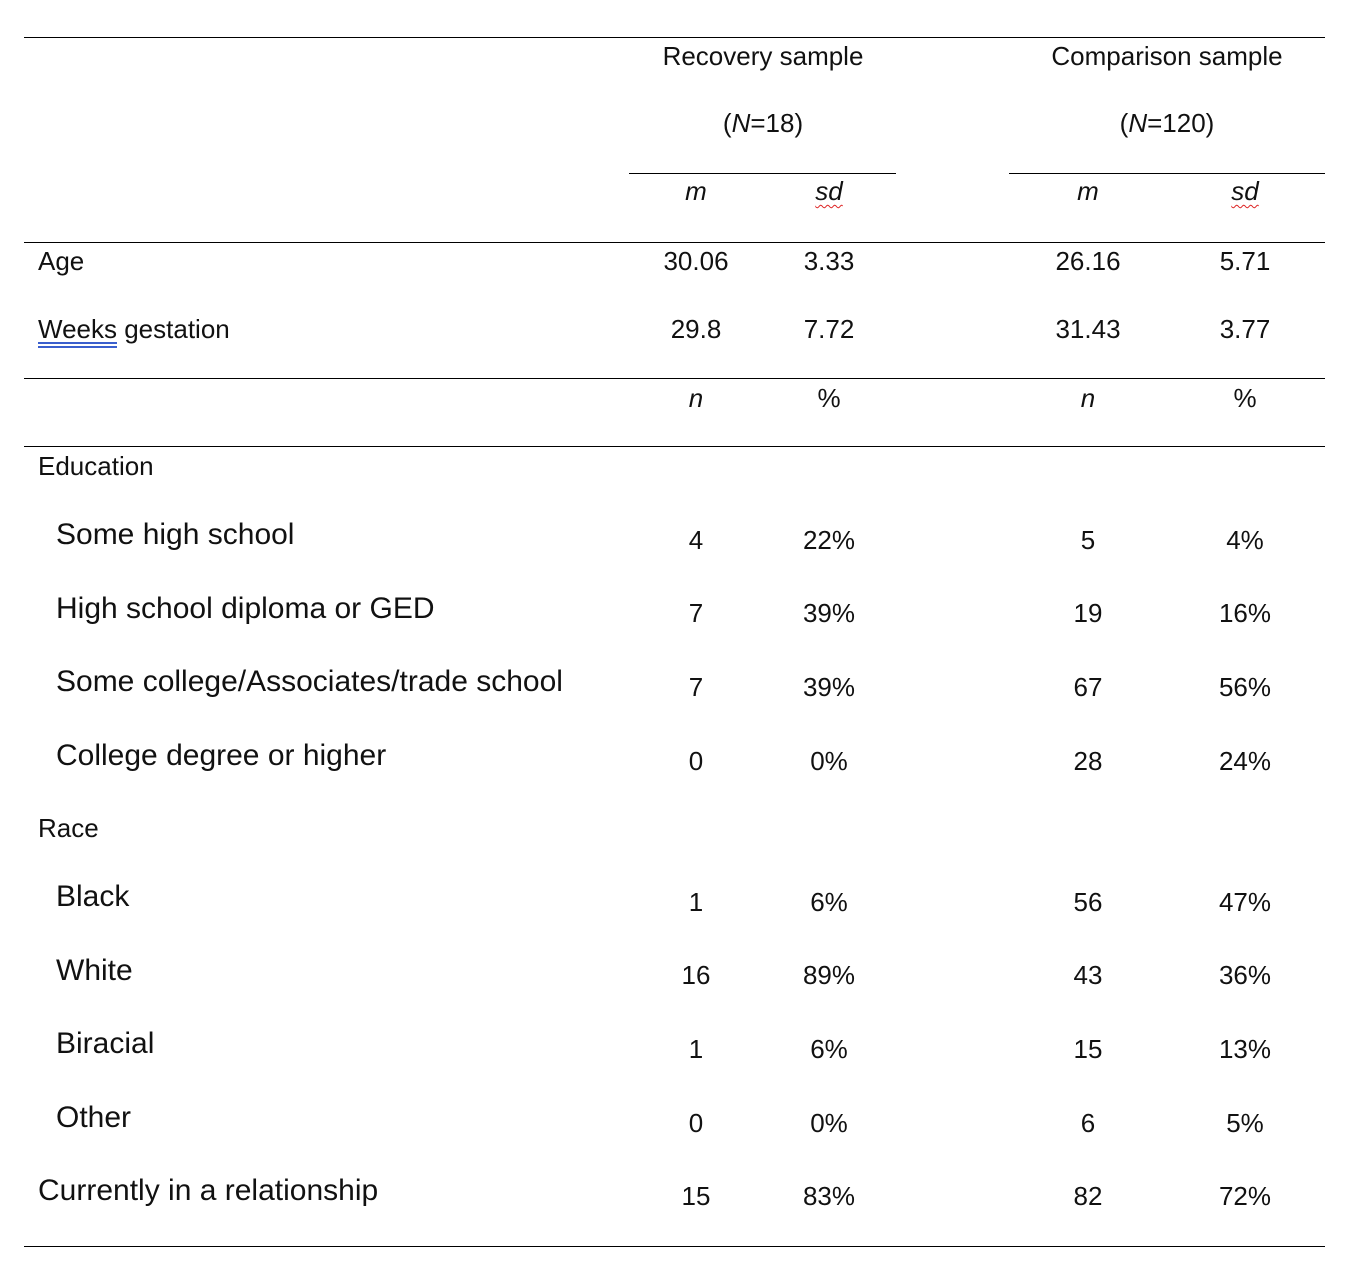 The image size is (1354, 1270). What do you see at coordinates (762, 173) in the screenshot?
I see `recovery-group-rule` at bounding box center [762, 173].